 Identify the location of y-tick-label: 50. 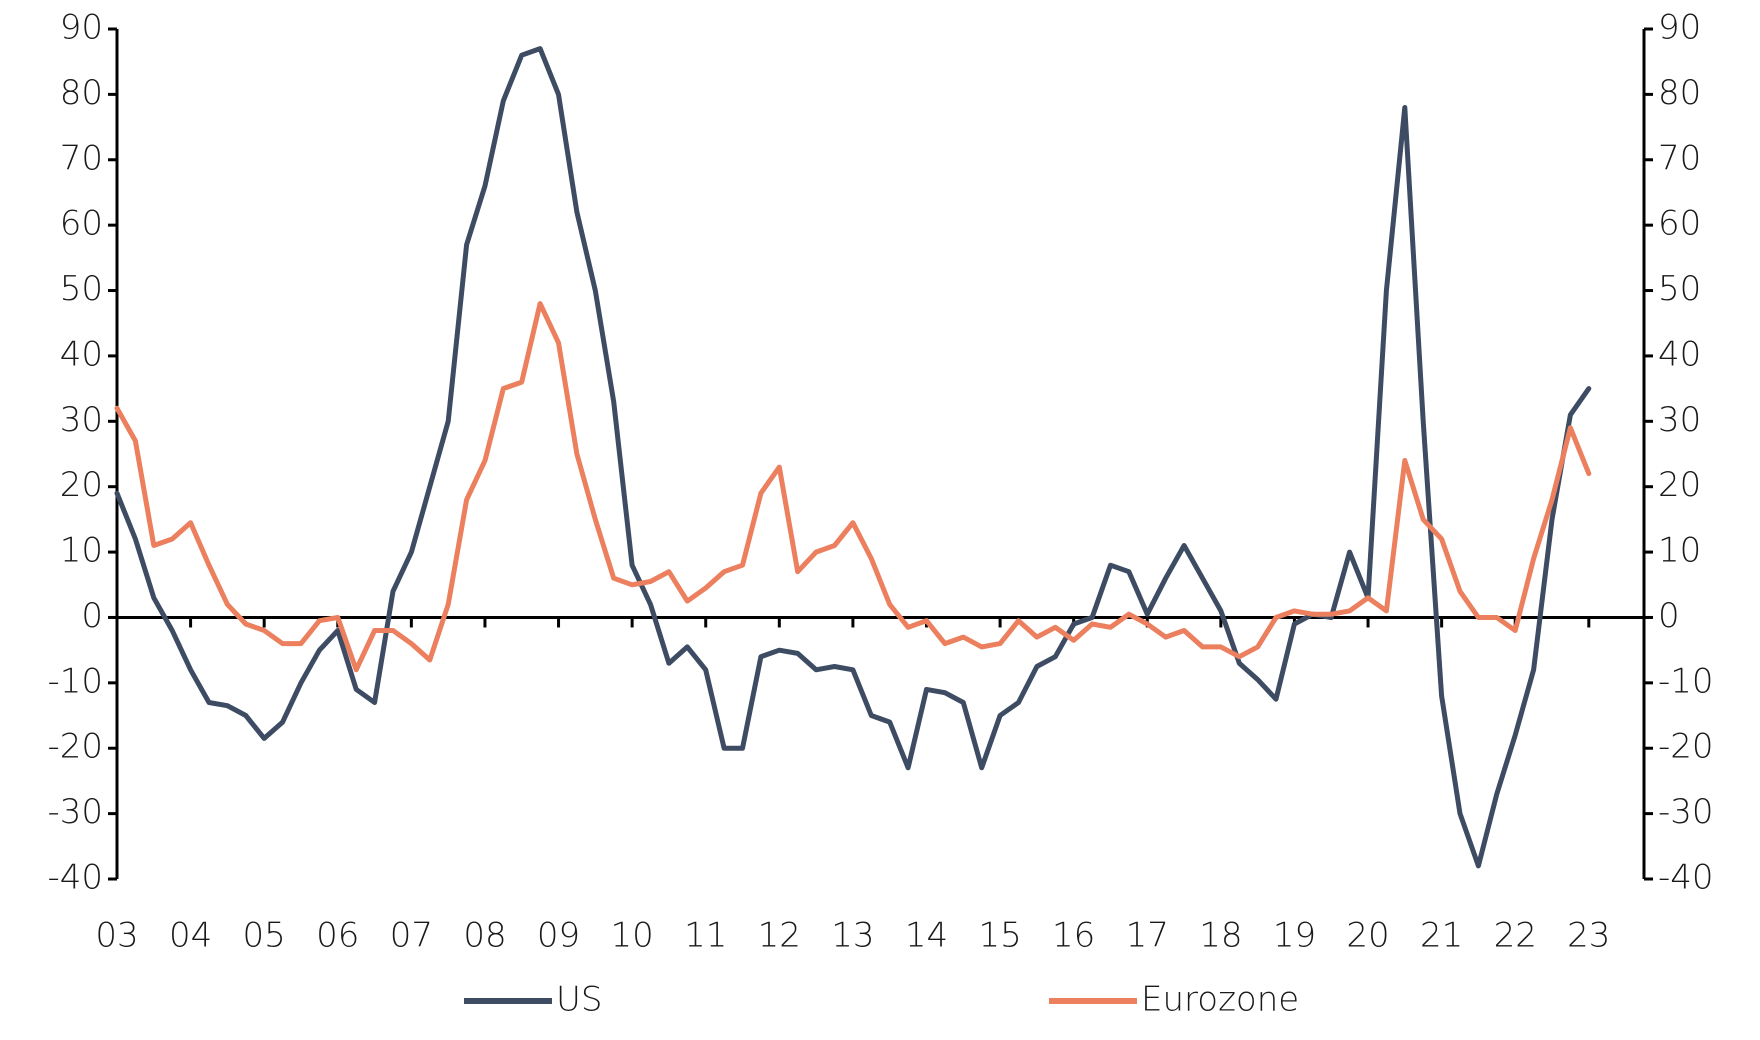
(81, 289).